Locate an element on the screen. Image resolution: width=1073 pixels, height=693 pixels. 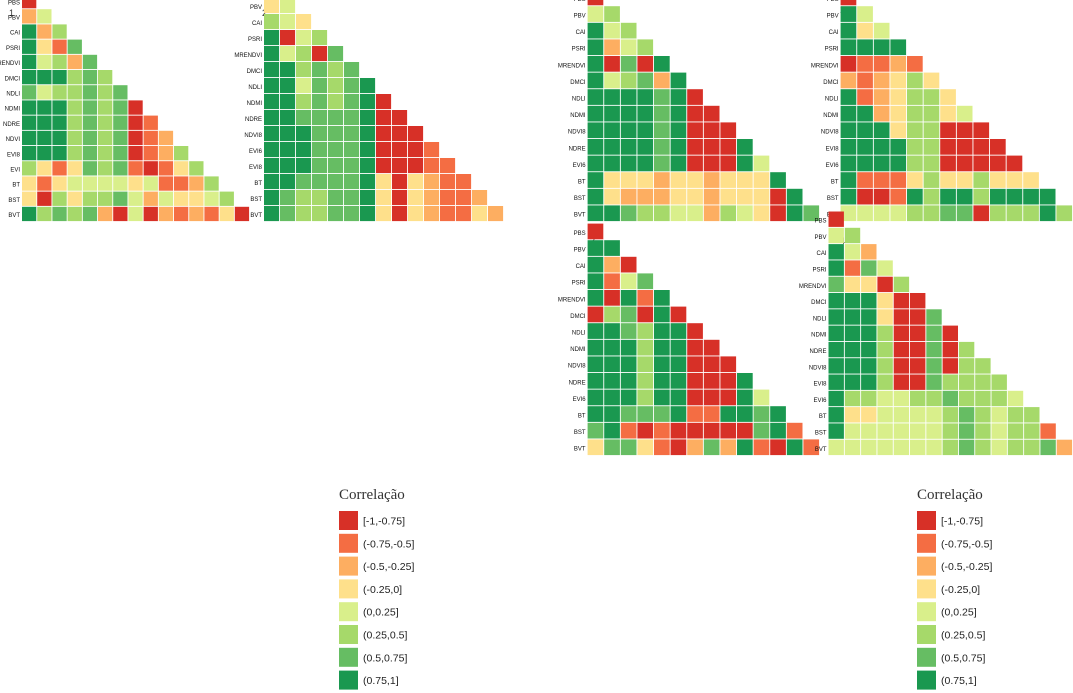
variable-label: NDRE is located at coordinates (577, 383).